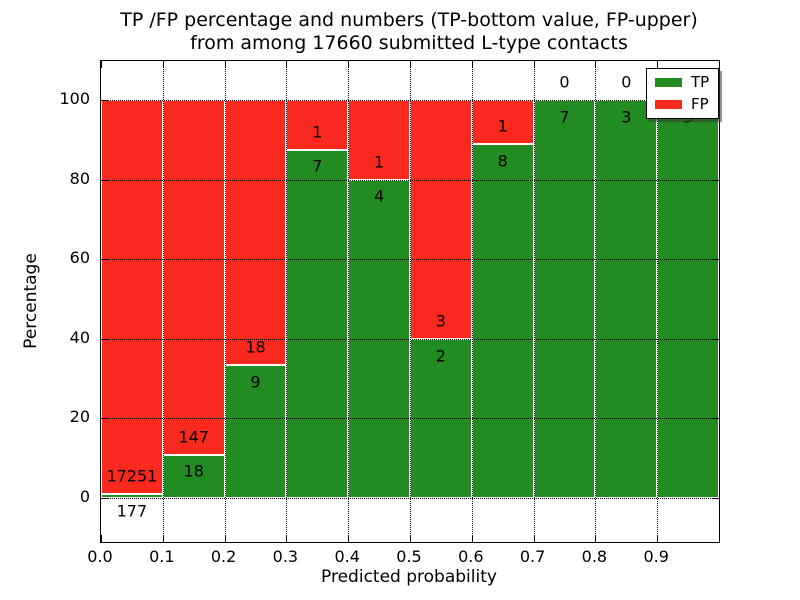 This screenshot has width=800, height=600. I want to click on y-tick-label: 80, so click(79, 178).